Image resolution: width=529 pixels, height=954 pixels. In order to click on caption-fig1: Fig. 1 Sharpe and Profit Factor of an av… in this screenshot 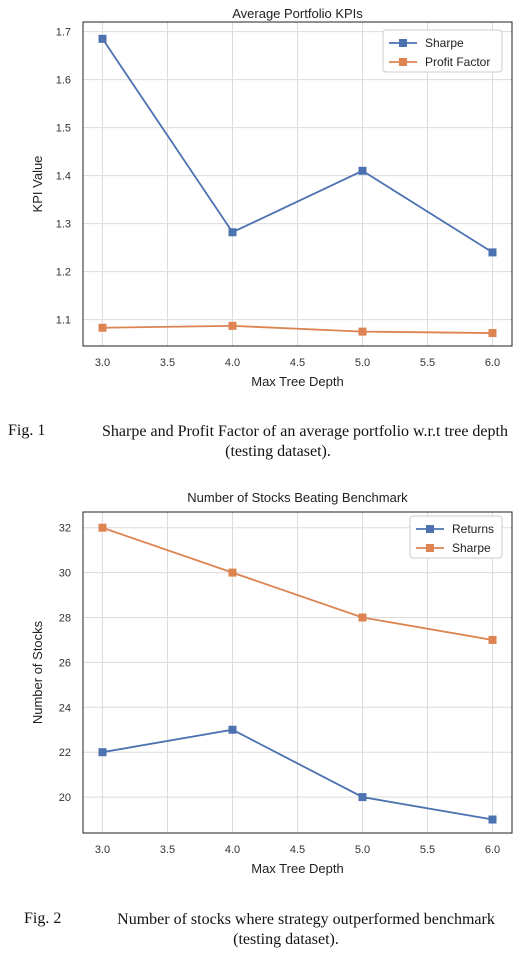, I will do `click(264, 444)`.